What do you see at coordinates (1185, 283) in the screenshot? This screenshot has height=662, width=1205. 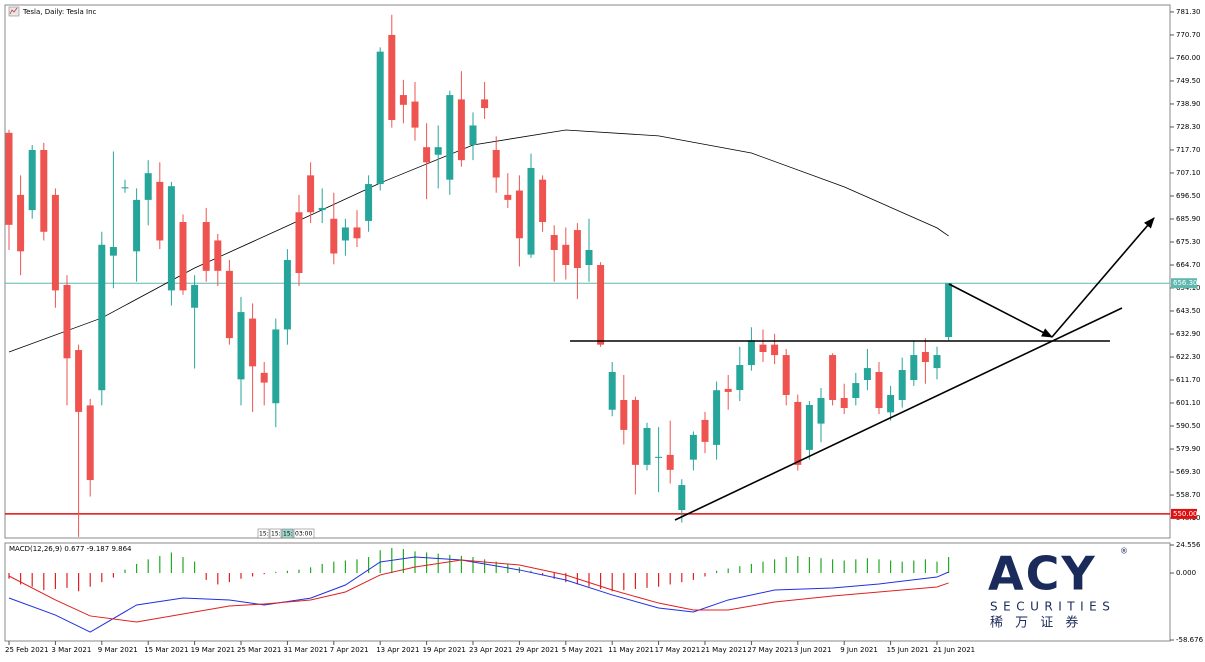 I see `price-line-label: 656.30` at bounding box center [1185, 283].